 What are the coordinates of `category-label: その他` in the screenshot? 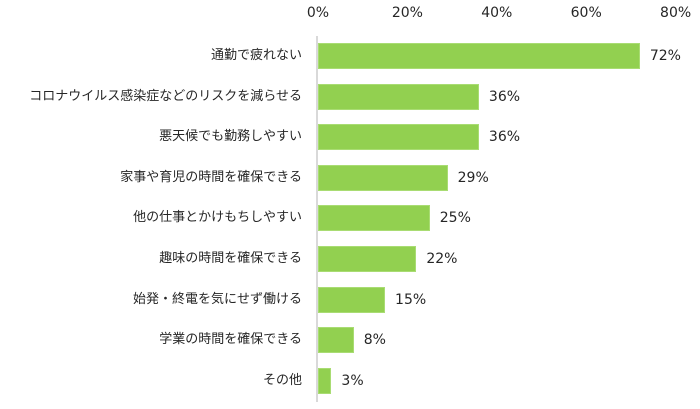 It's located at (282, 380).